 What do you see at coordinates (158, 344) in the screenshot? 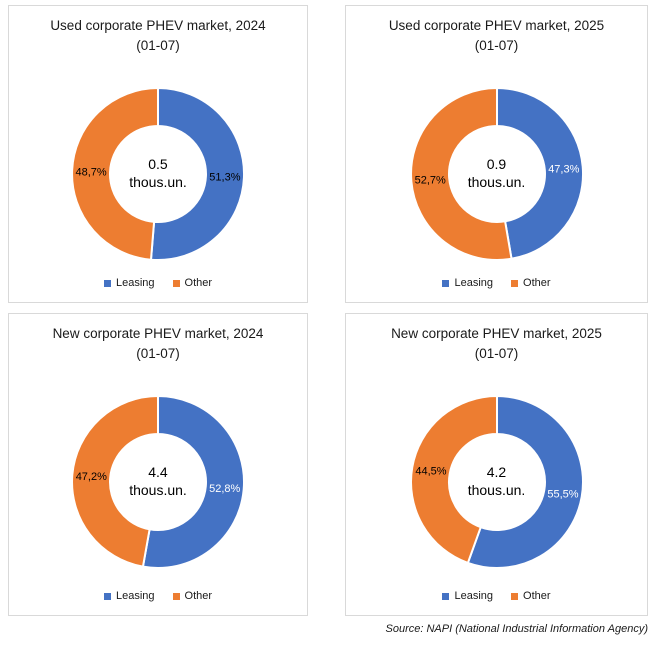
I see `chart-title: New corporate PHEV market, 2024 (01-07)` at bounding box center [158, 344].